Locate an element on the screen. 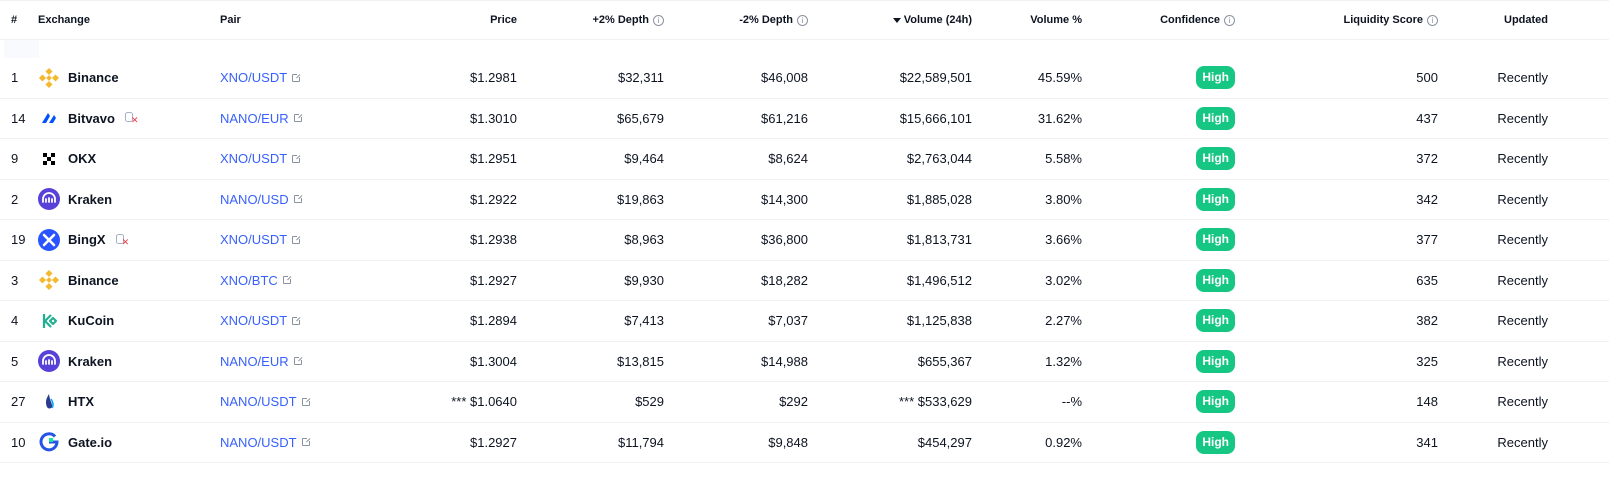 The height and width of the screenshot is (477, 1609). col-rank-header: # is located at coordinates (24, 20).